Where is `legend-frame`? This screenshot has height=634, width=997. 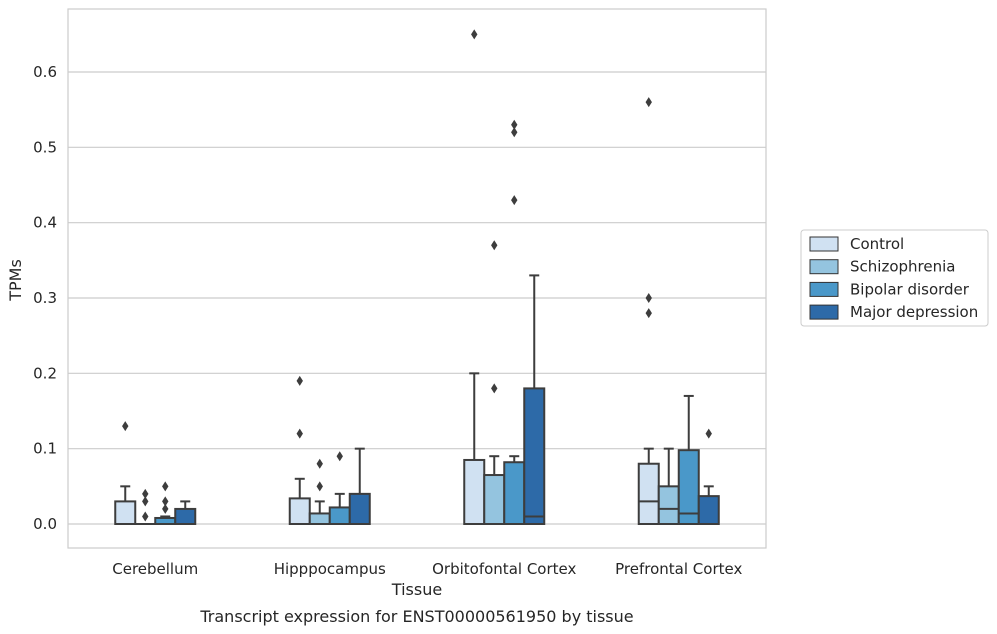
legend-frame is located at coordinates (894, 278).